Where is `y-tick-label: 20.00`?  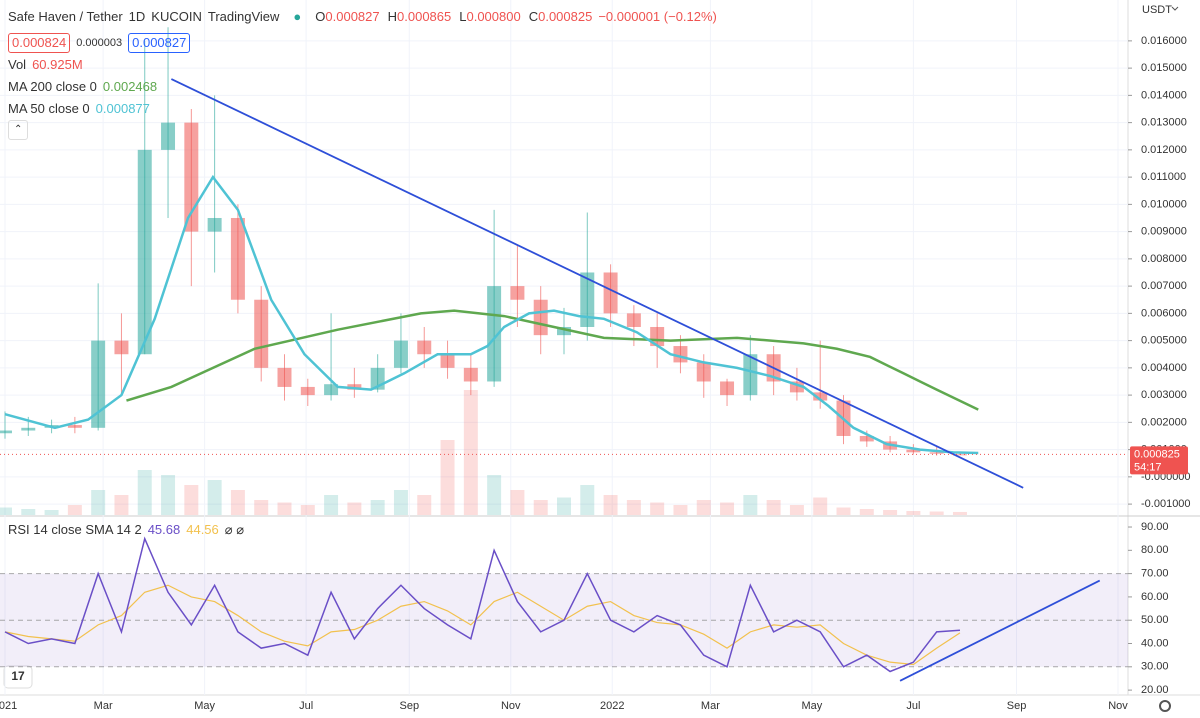
y-tick-label: 20.00 is located at coordinates (1155, 690).